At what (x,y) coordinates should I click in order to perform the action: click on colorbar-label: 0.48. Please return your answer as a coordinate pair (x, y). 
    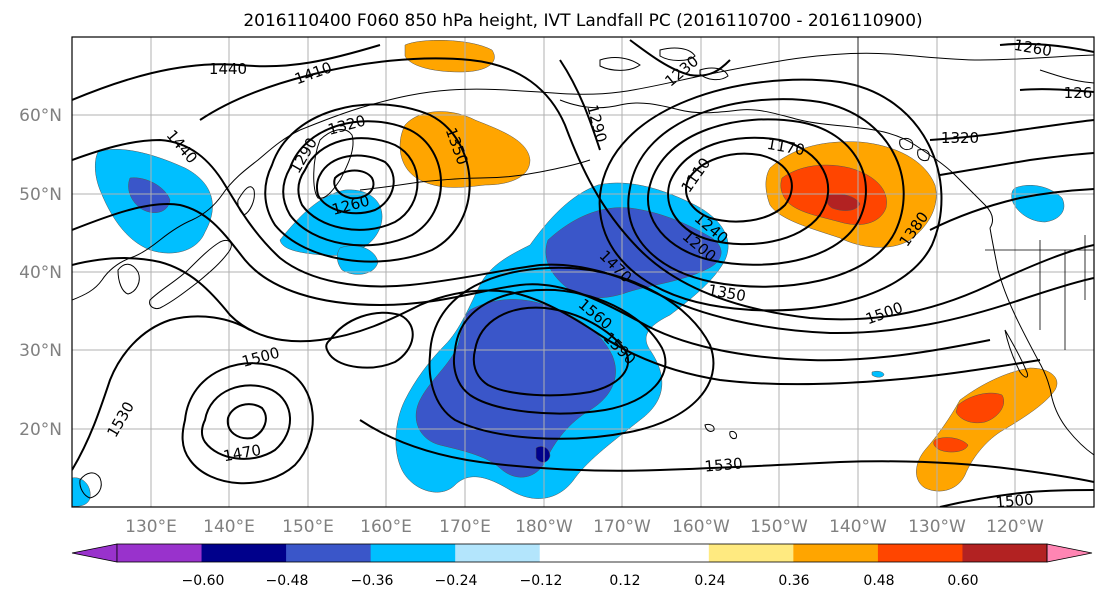
    Looking at the image, I should click on (878, 581).